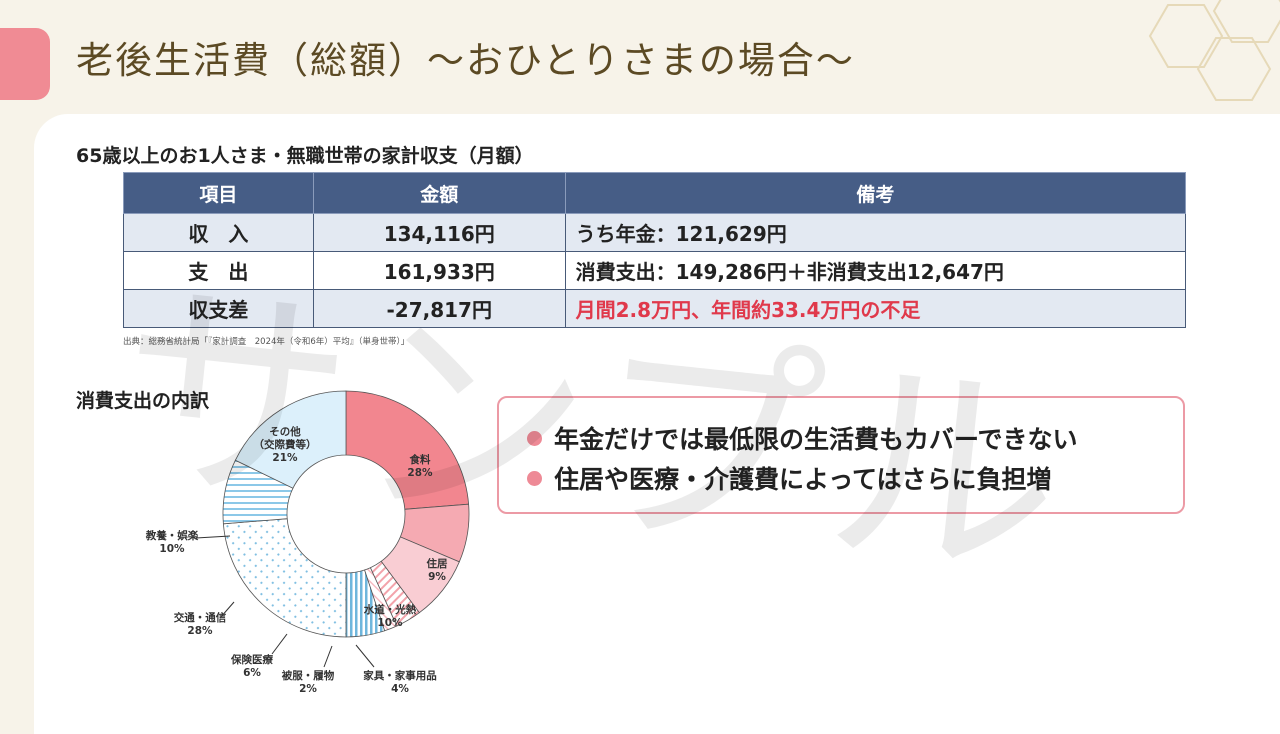  Describe the element at coordinates (390, 610) in the screenshot. I see `slice-category: 水道・光熱` at that location.